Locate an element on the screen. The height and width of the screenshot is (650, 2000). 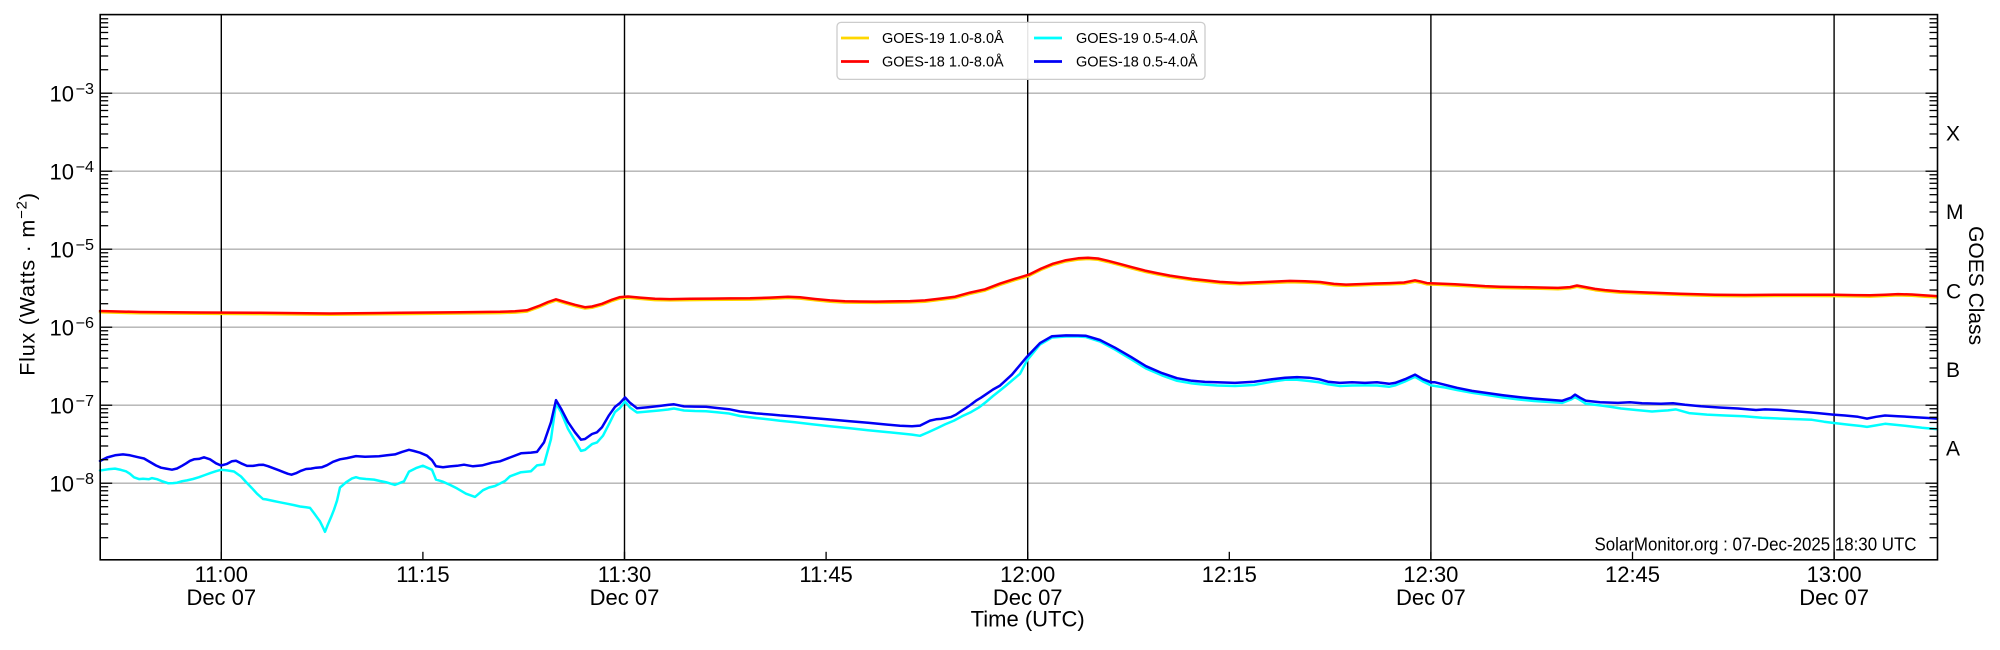
svg-text: 12:15 is located at coordinates (1229, 574).